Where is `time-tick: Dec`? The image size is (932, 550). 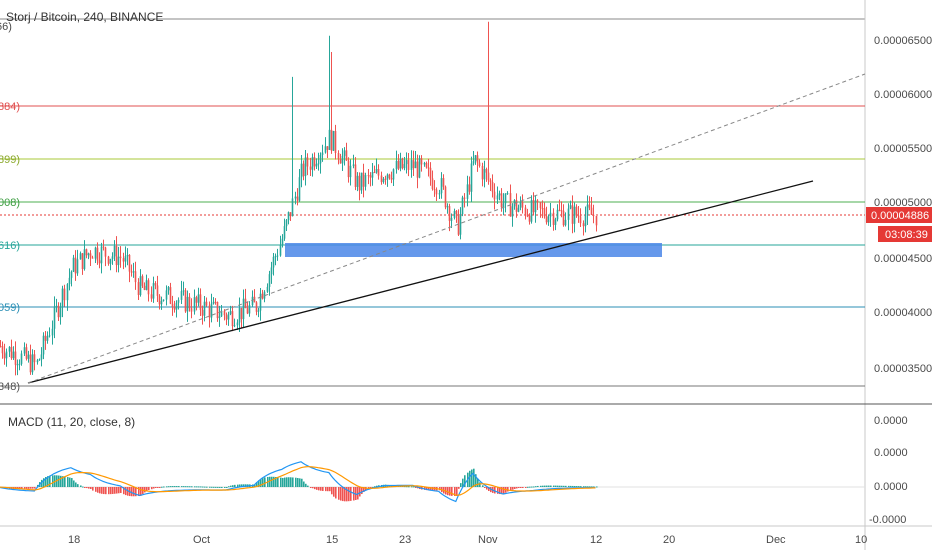
time-tick: Dec is located at coordinates (776, 540).